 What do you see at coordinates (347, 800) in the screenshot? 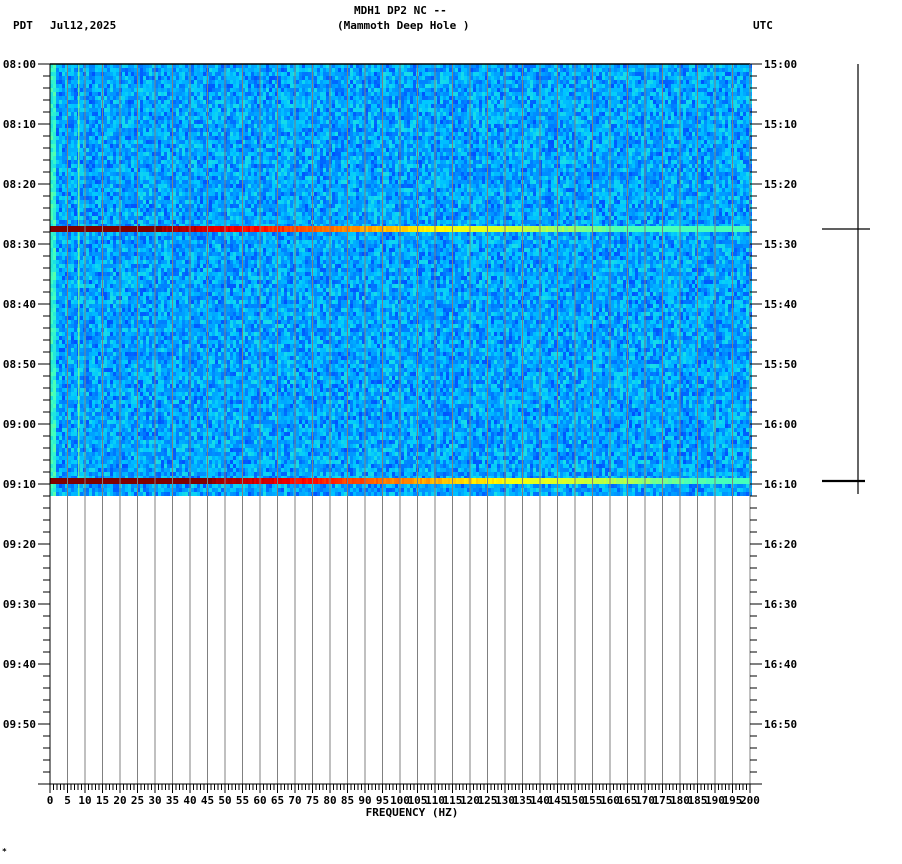
I see `x-tick-label: 85` at bounding box center [347, 800].